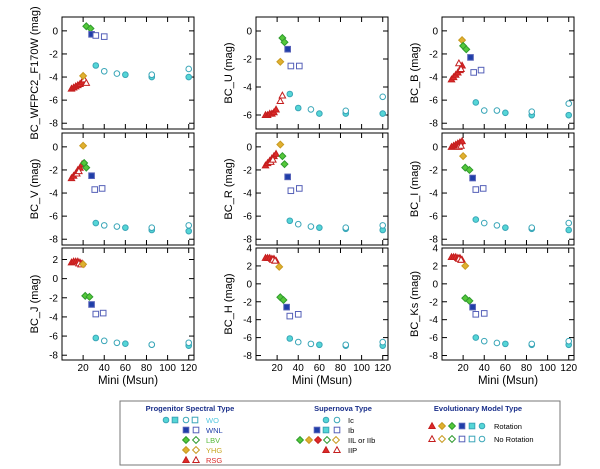 This screenshot has width=600, height=469. What do you see at coordinates (214, 450) in the screenshot?
I see `legend-label-yhg: YHG` at bounding box center [214, 450].